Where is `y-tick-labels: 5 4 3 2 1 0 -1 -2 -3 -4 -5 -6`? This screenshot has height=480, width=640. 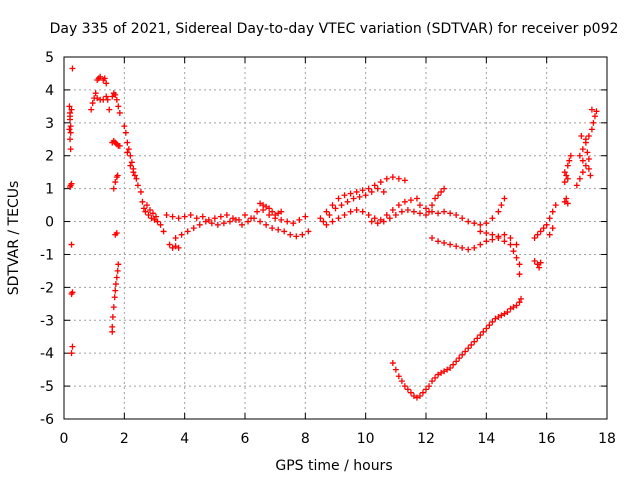
y-tick-labels: 5 4 3 2 1 0 -1 -2 -3 -4 -5 -6 is located at coordinates (47, 239).